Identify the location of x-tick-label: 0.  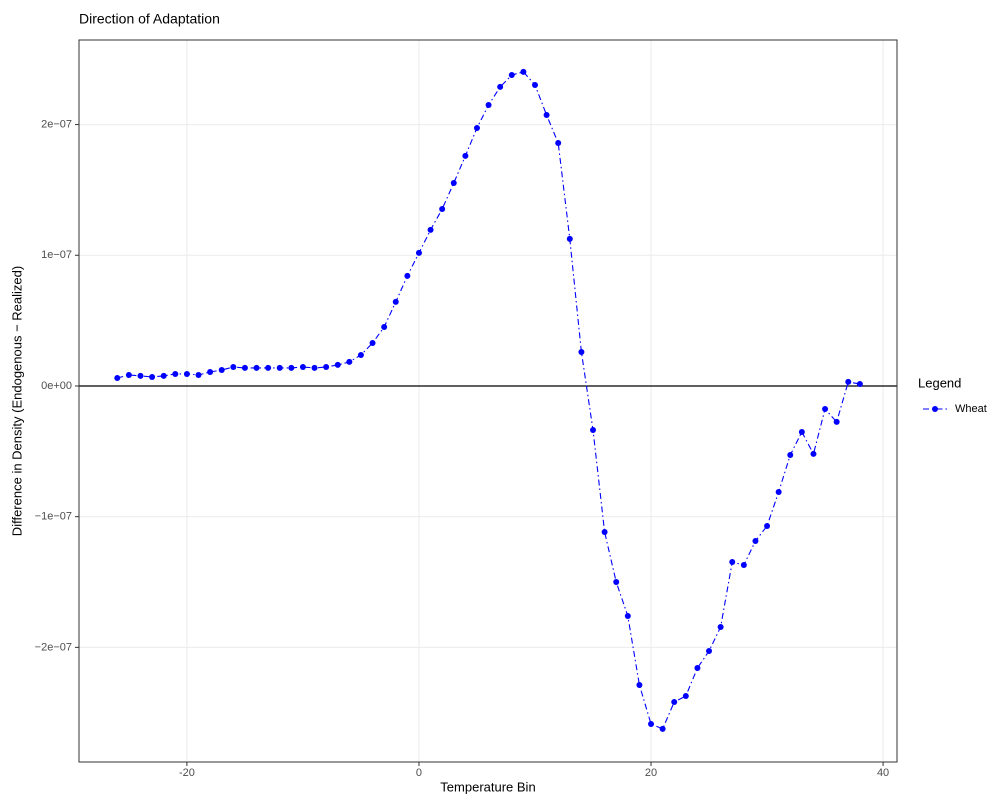
(419, 773).